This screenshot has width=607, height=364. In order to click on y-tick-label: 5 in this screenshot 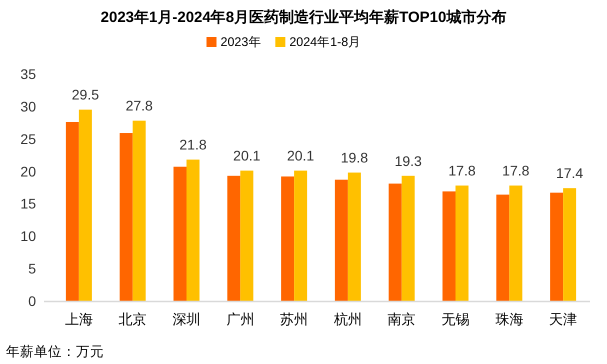, I will do `click(32, 268)`.